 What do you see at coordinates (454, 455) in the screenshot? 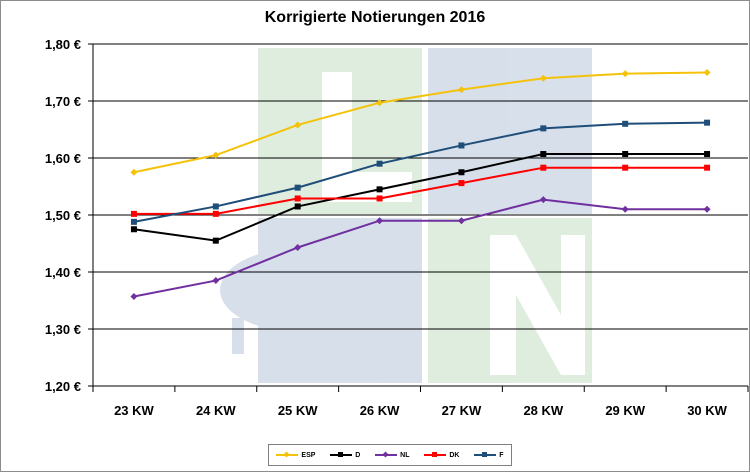
I see `legend-label-dk: DK` at bounding box center [454, 455].